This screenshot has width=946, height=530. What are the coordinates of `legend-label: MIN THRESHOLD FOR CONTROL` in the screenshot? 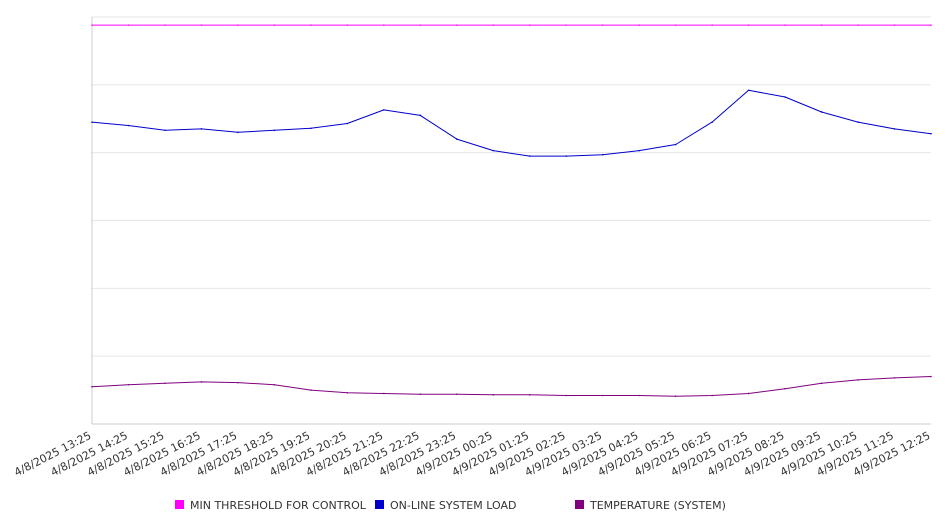 It's located at (278, 505).